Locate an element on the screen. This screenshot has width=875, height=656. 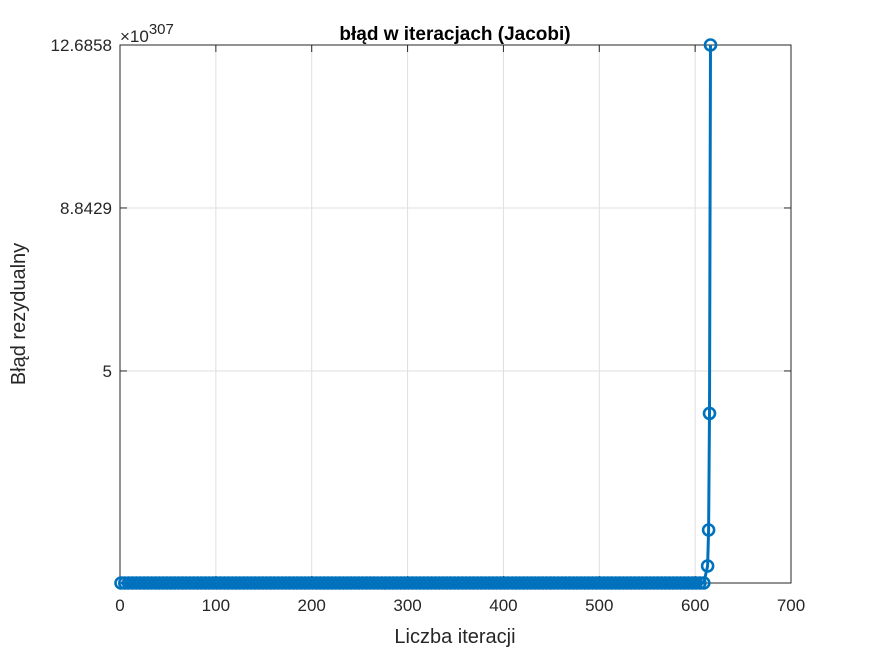
x-tick-label: 0 is located at coordinates (119, 605).